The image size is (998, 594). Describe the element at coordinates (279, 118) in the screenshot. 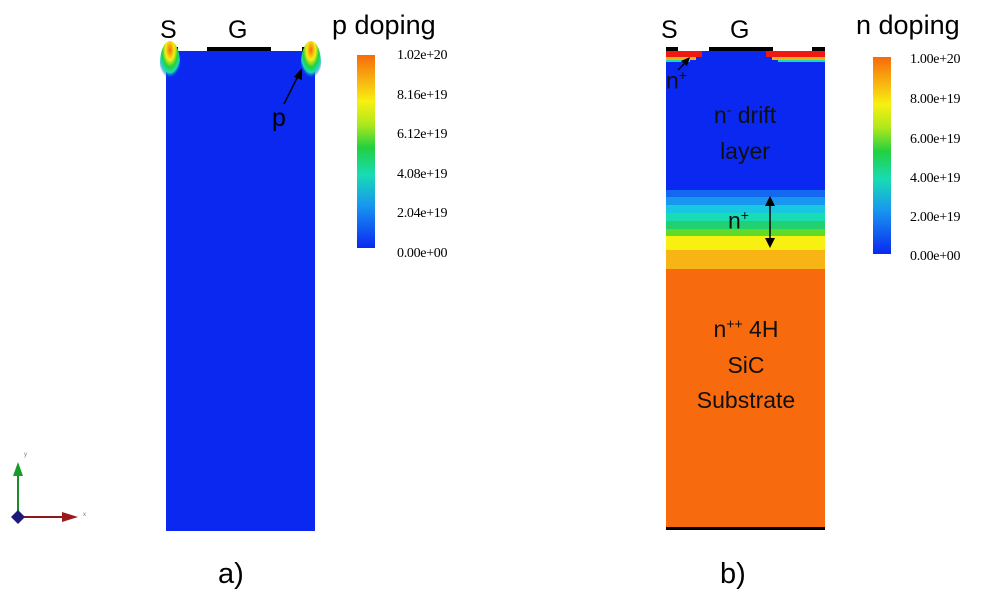

I see `p-region-label: p` at that location.